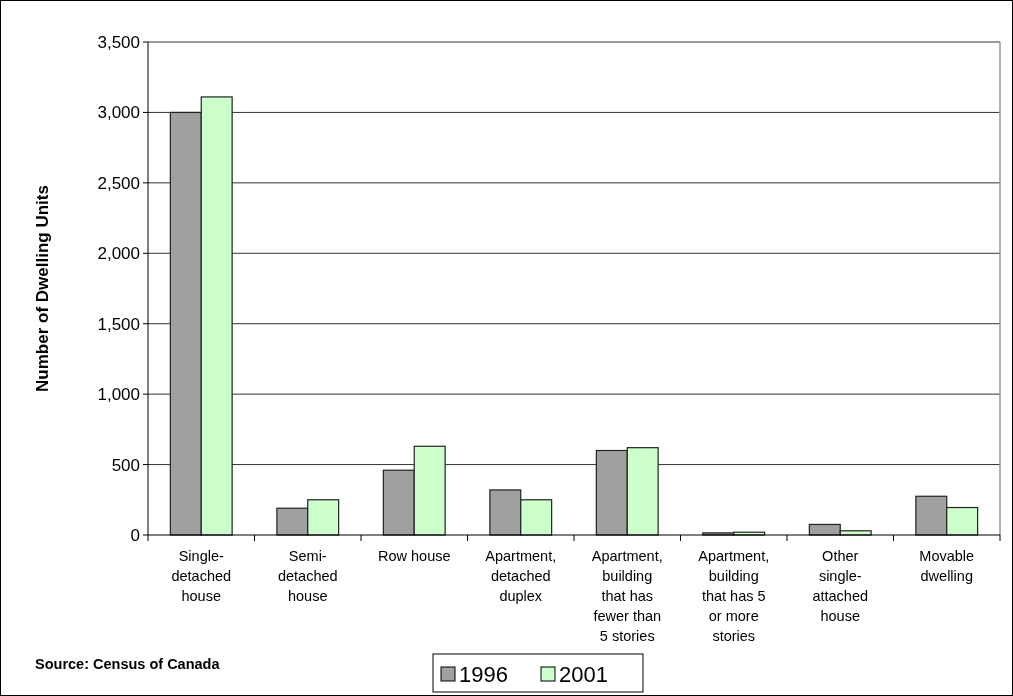 The height and width of the screenshot is (696, 1013). What do you see at coordinates (118, 42) in the screenshot?
I see `y-tick-label: 3,500` at bounding box center [118, 42].